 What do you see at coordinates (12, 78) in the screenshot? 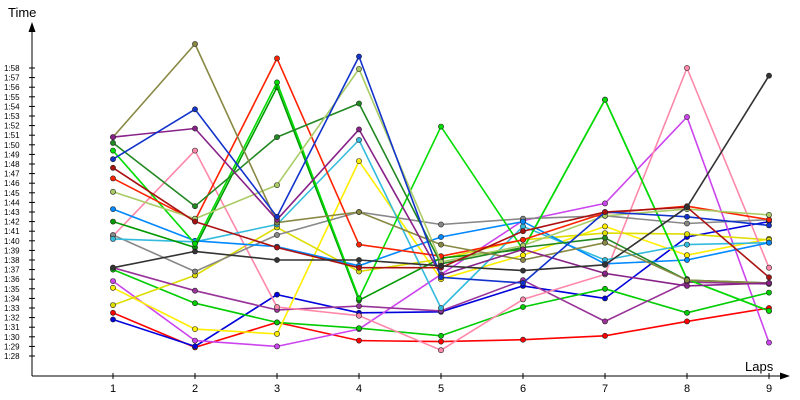
I see `y-tick-label: 1:57` at bounding box center [12, 78].